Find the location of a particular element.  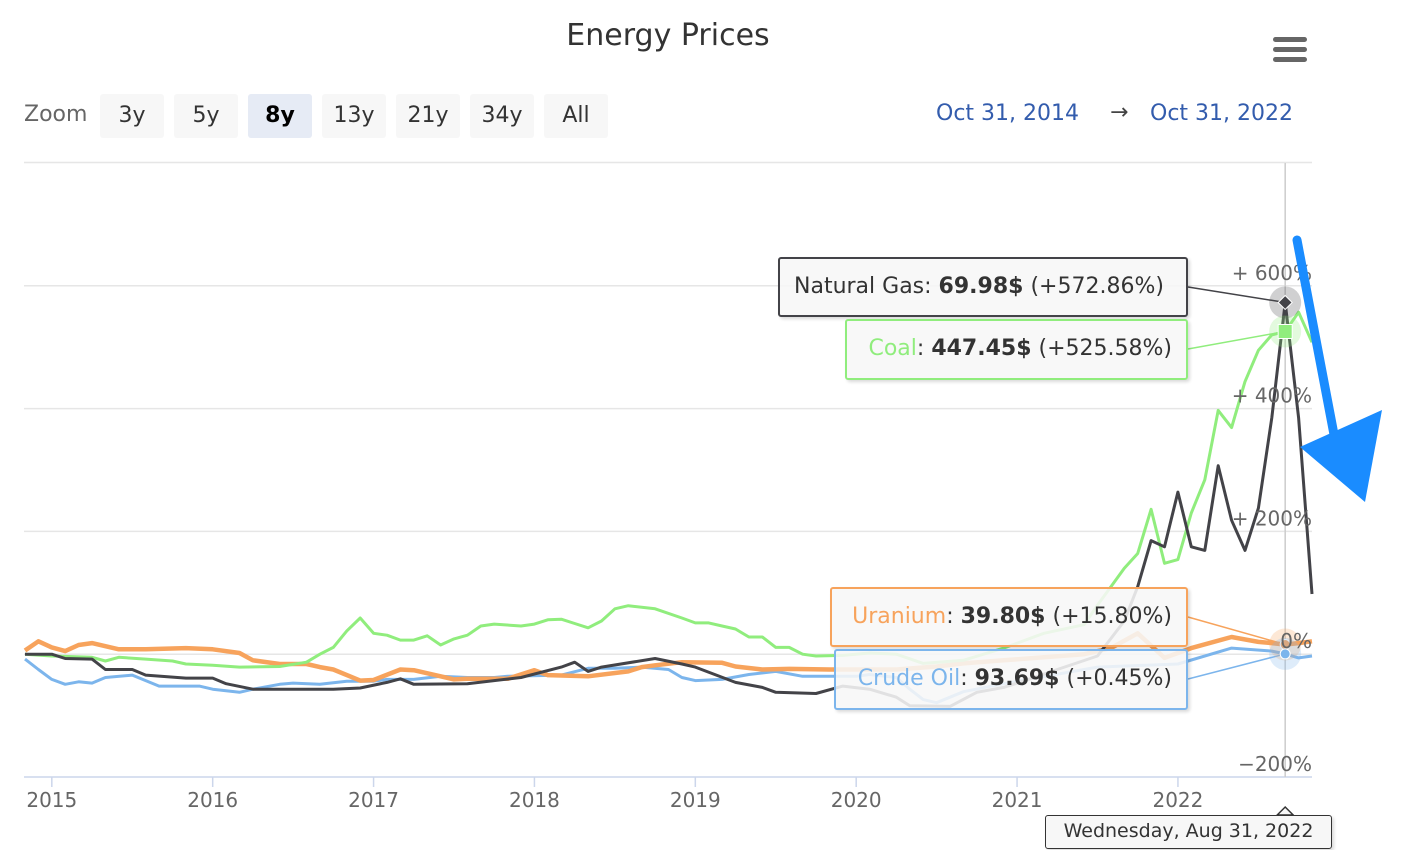

annotation-arrow is located at coordinates (1337, 368).